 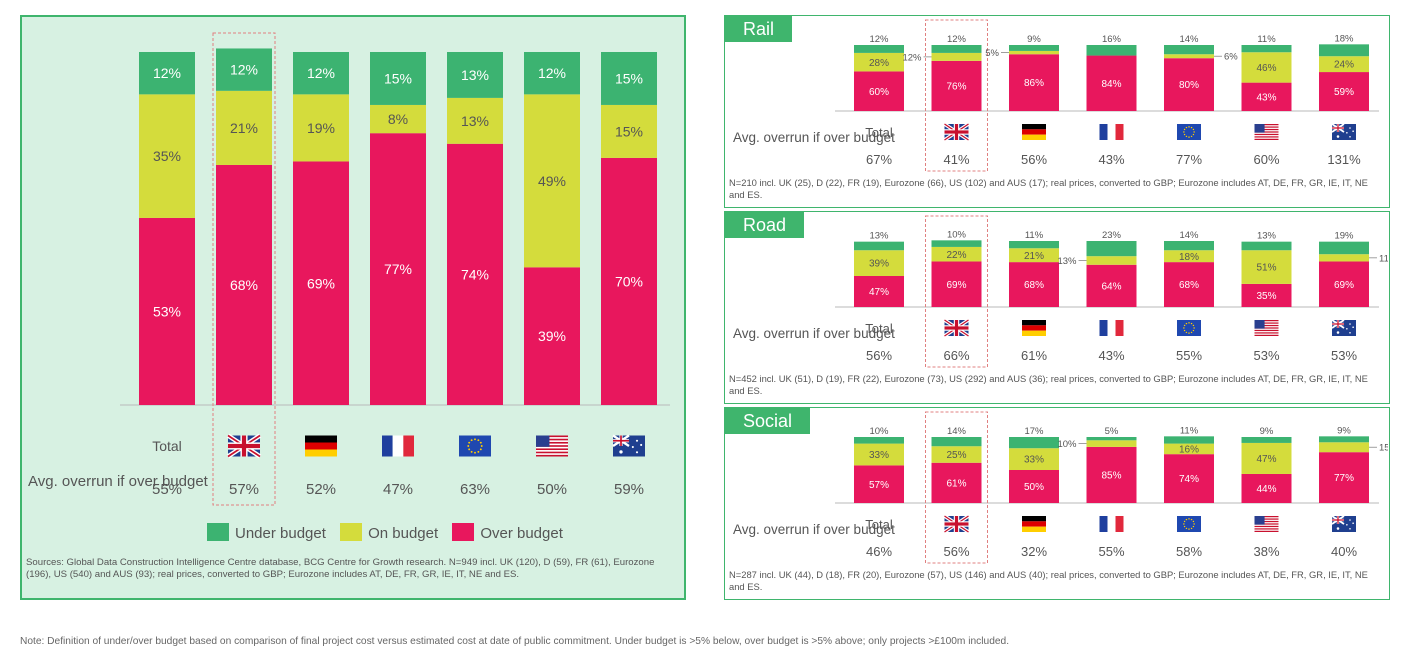 What do you see at coordinates (956, 455) in the screenshot?
I see `data-label-on-budget-uk: 25%` at bounding box center [956, 455].